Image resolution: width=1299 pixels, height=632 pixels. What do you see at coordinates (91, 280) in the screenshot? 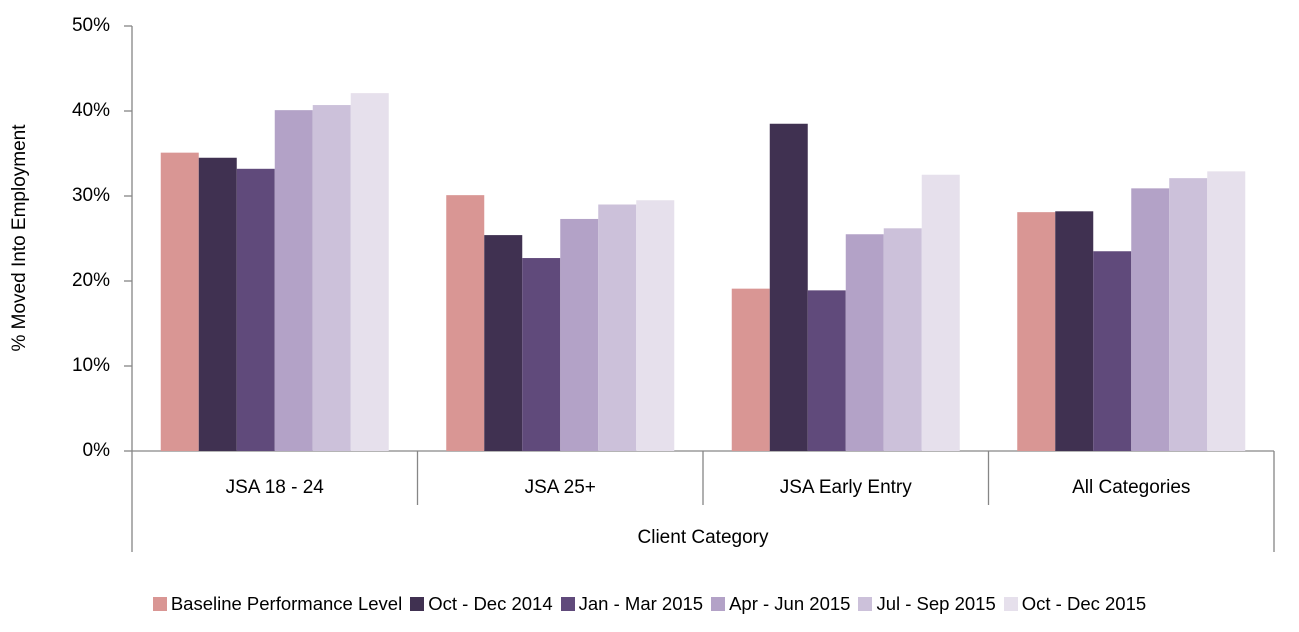
I see `y-tick-label: 20%` at bounding box center [91, 280].